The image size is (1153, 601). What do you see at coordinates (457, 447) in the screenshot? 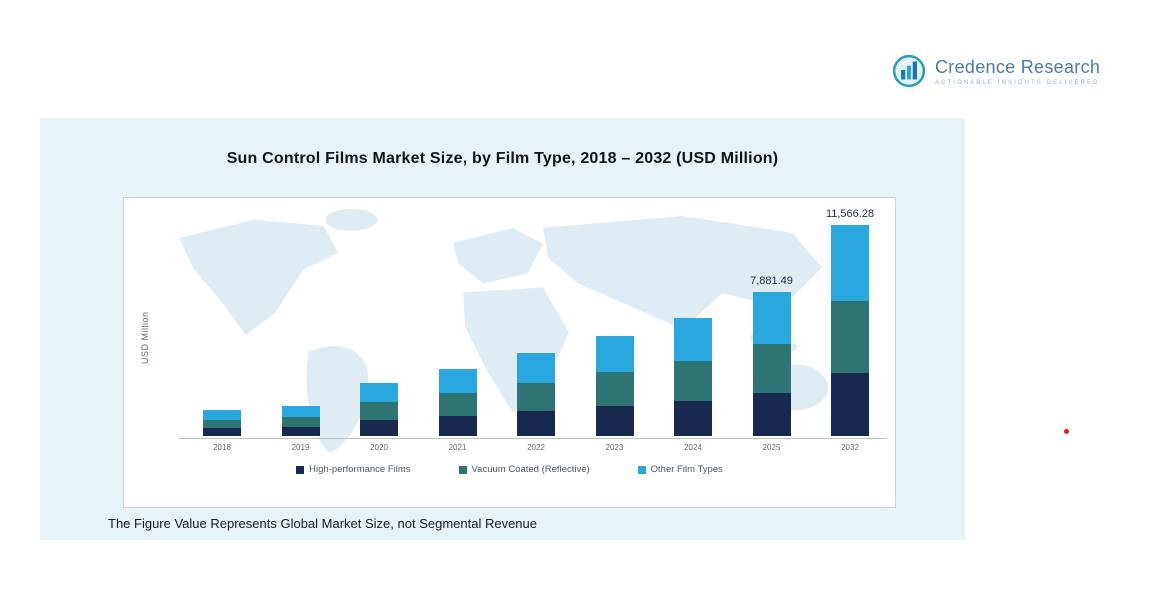
I see `x-axis-tick-label: 2021` at bounding box center [457, 447].